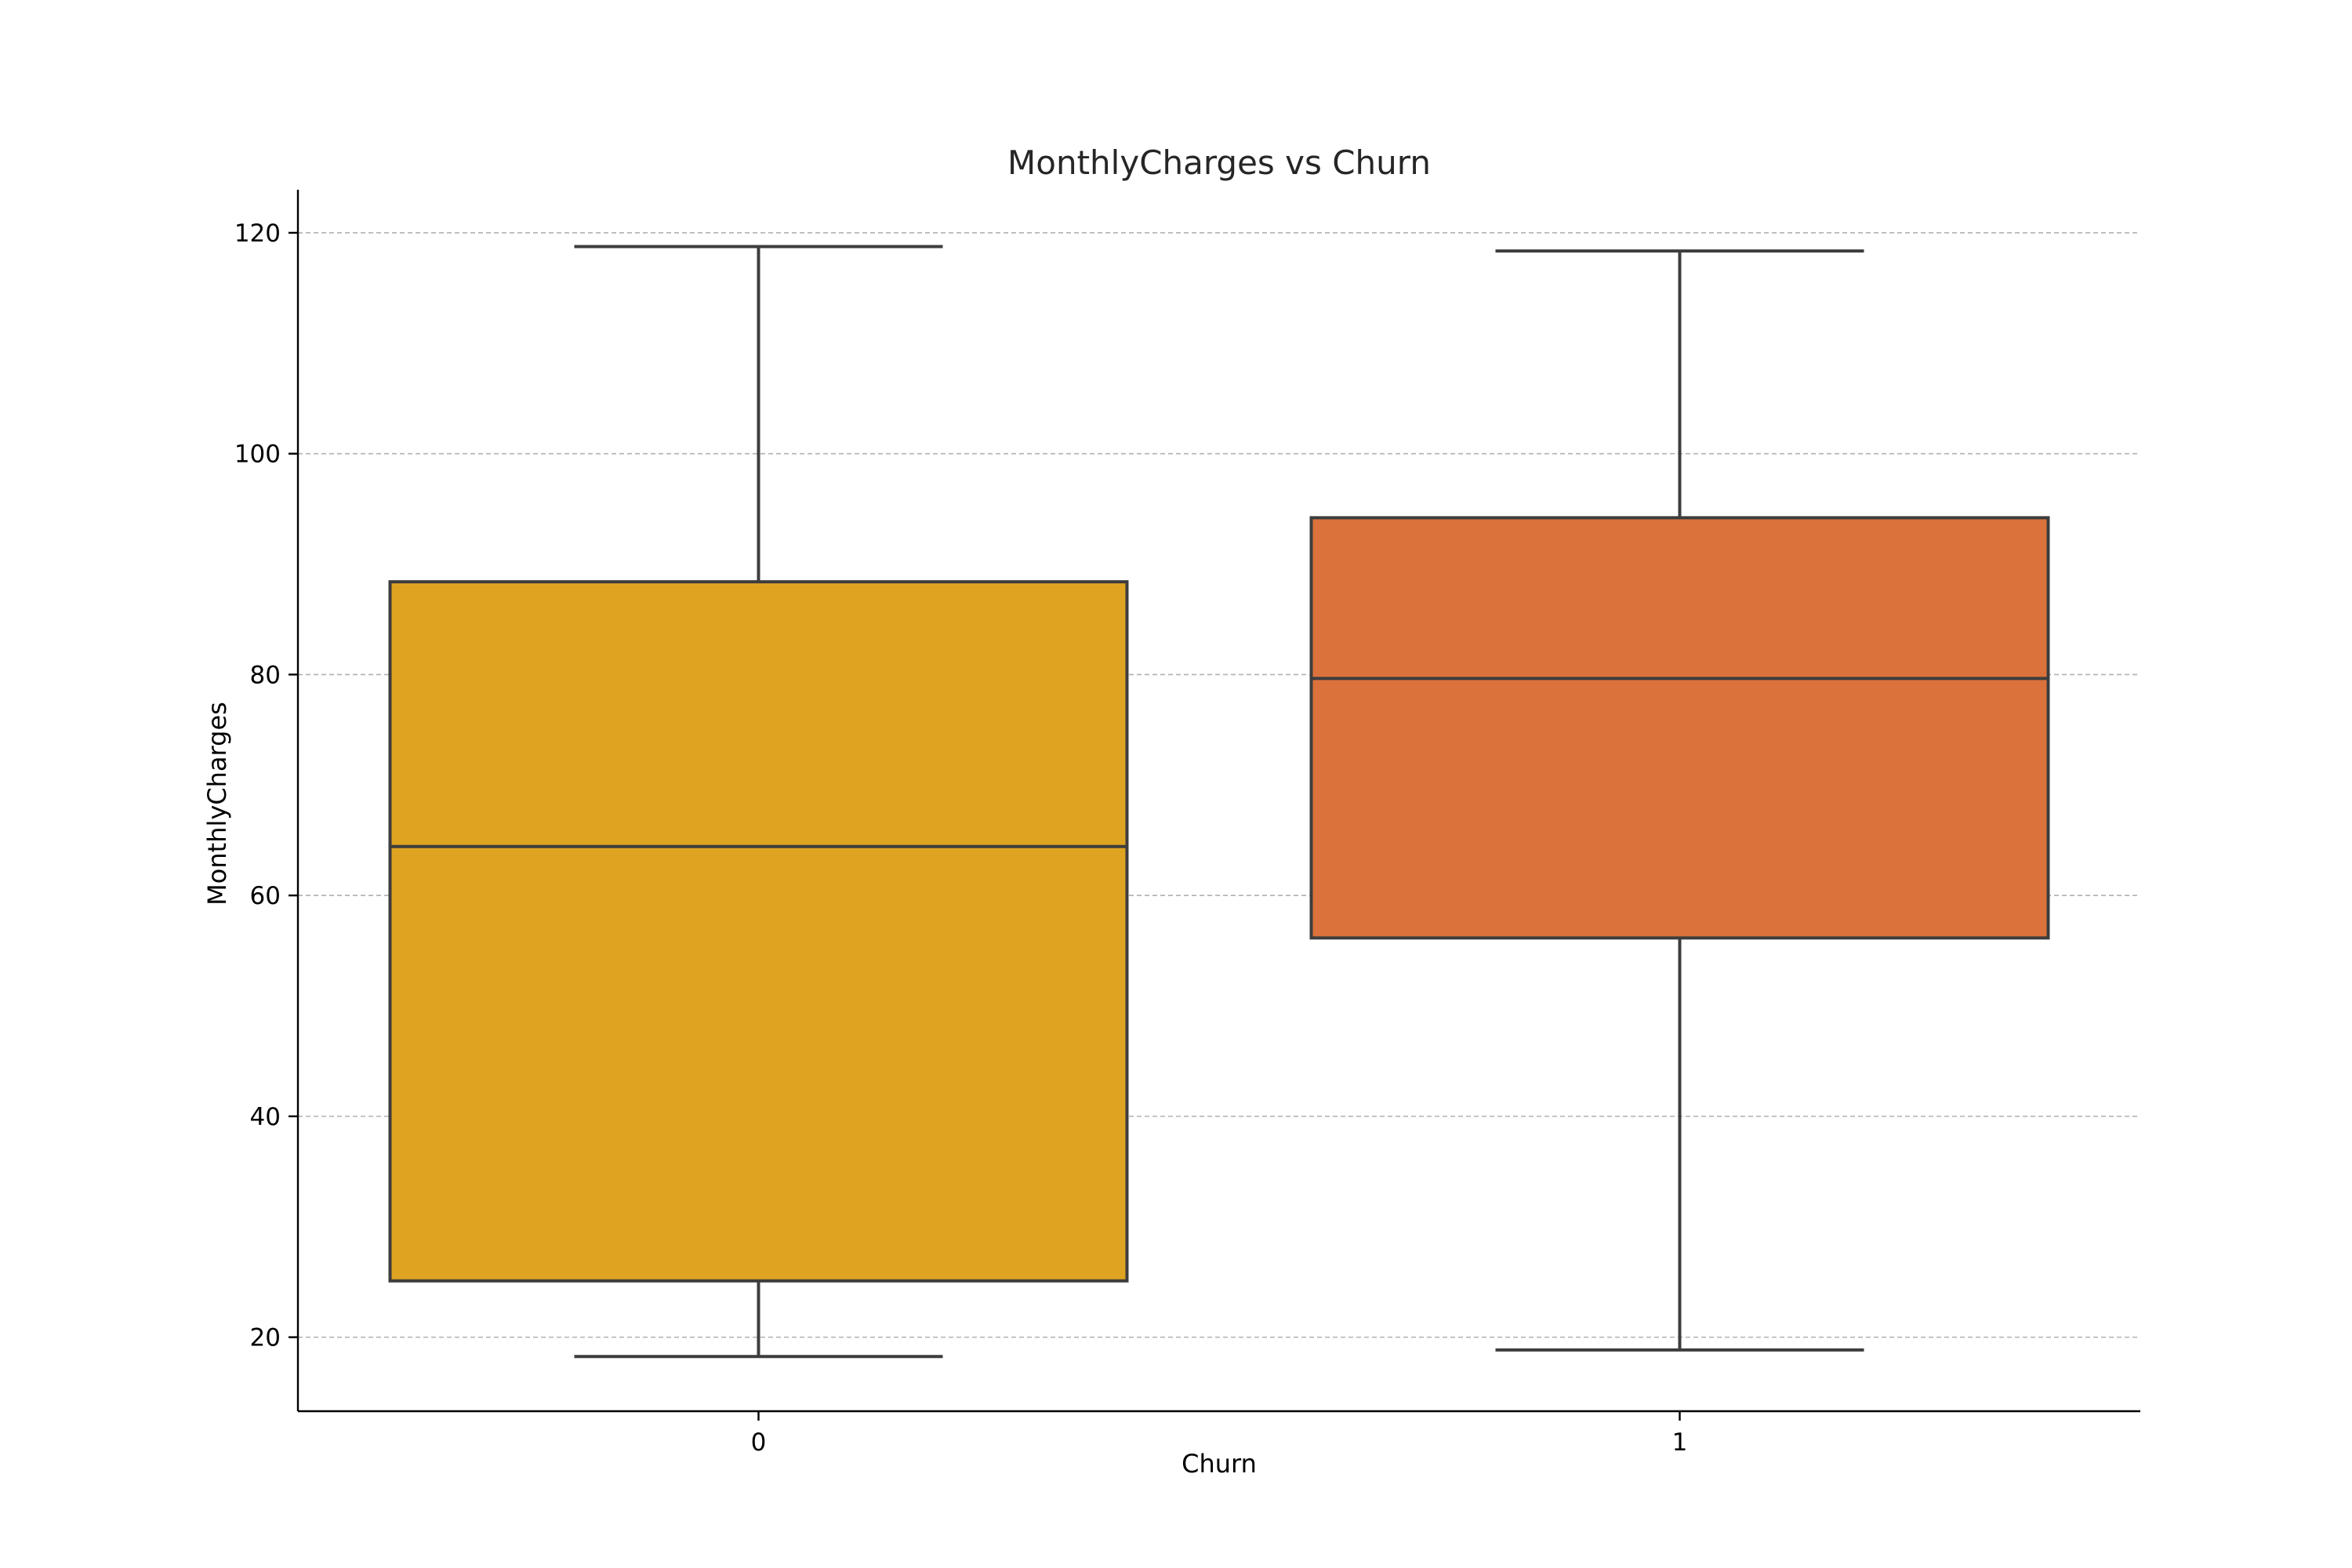 The width and height of the screenshot is (2352, 1568). I want to click on y-tick-label-100: 100, so click(257, 455).